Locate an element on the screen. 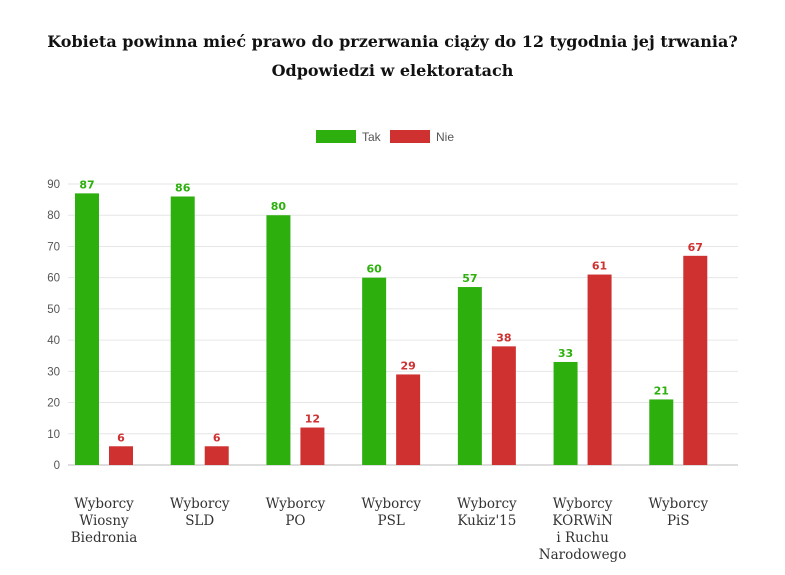  x-tick-label: Wyborcy Kukiz'15 is located at coordinates (487, 512).